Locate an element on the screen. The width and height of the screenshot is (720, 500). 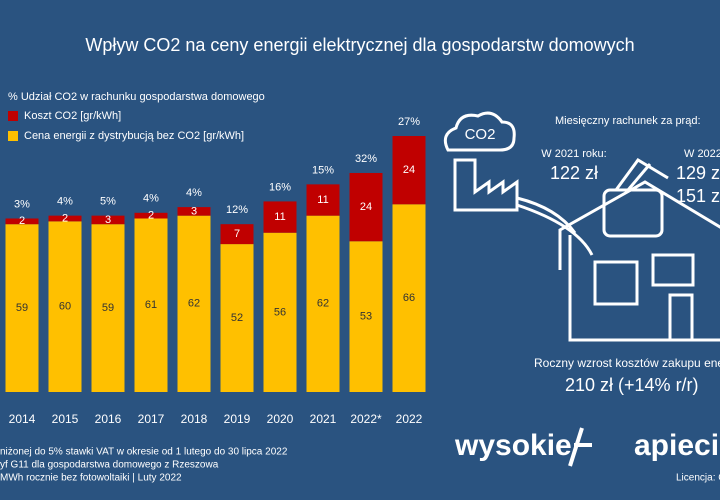
legend-label: Koszt CO2 [gr/kWh] is located at coordinates (72, 116).